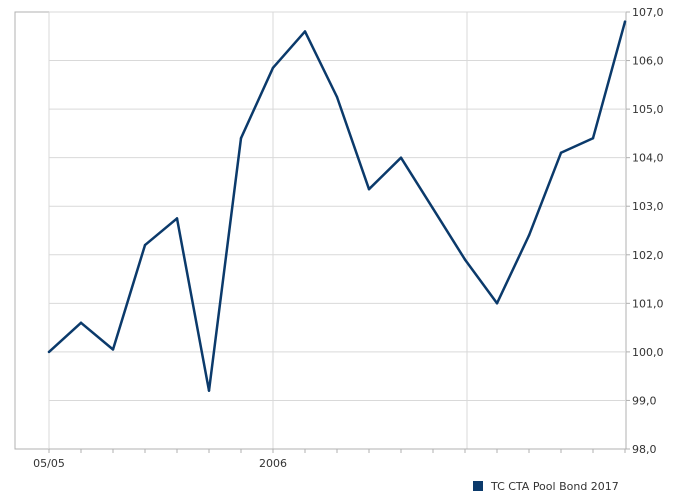  What do you see at coordinates (160, 463) in the screenshot?
I see `x-tick-labels: 05/05 2006` at bounding box center [160, 463].